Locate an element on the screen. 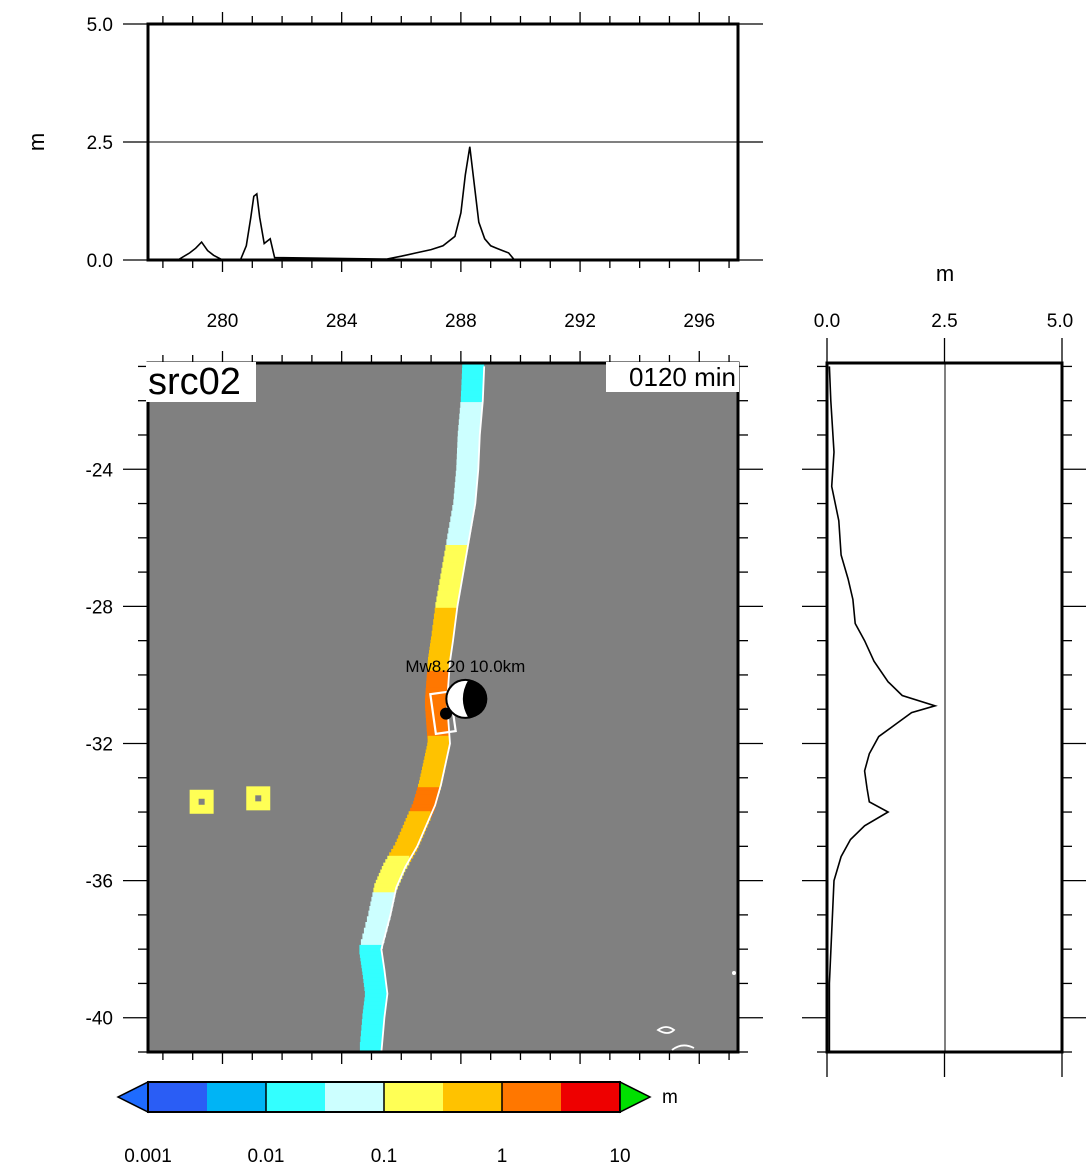 The width and height of the screenshot is (1088, 1171). colorbar-tick-label: 0.001 is located at coordinates (148, 1156).